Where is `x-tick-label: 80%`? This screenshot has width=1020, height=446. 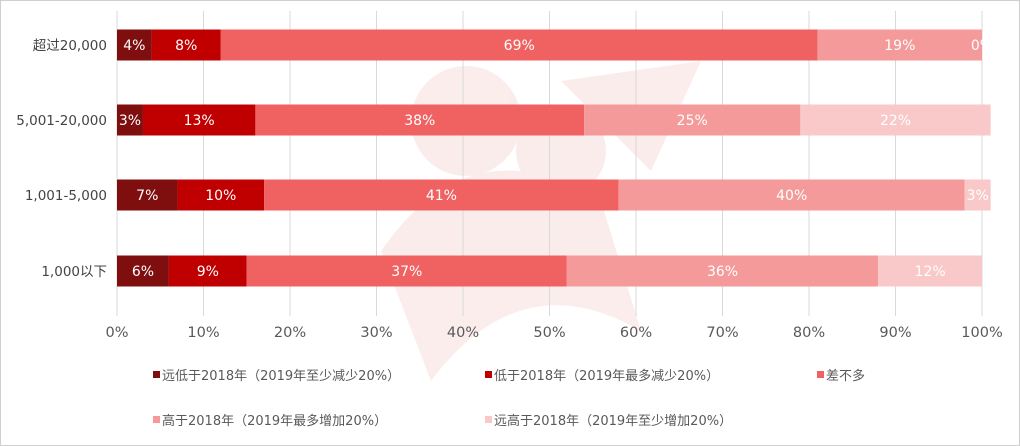
x-tick-label: 80% is located at coordinates (809, 333).